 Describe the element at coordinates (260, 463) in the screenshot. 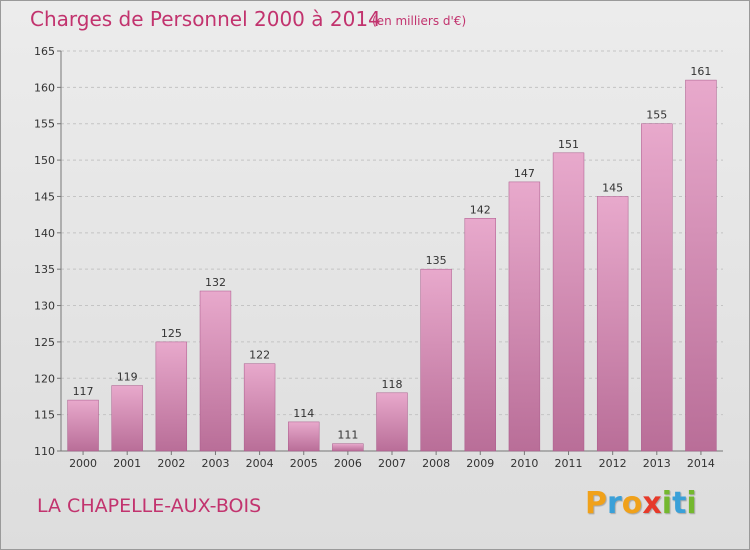

I see `x-tick-label: 2004` at that location.